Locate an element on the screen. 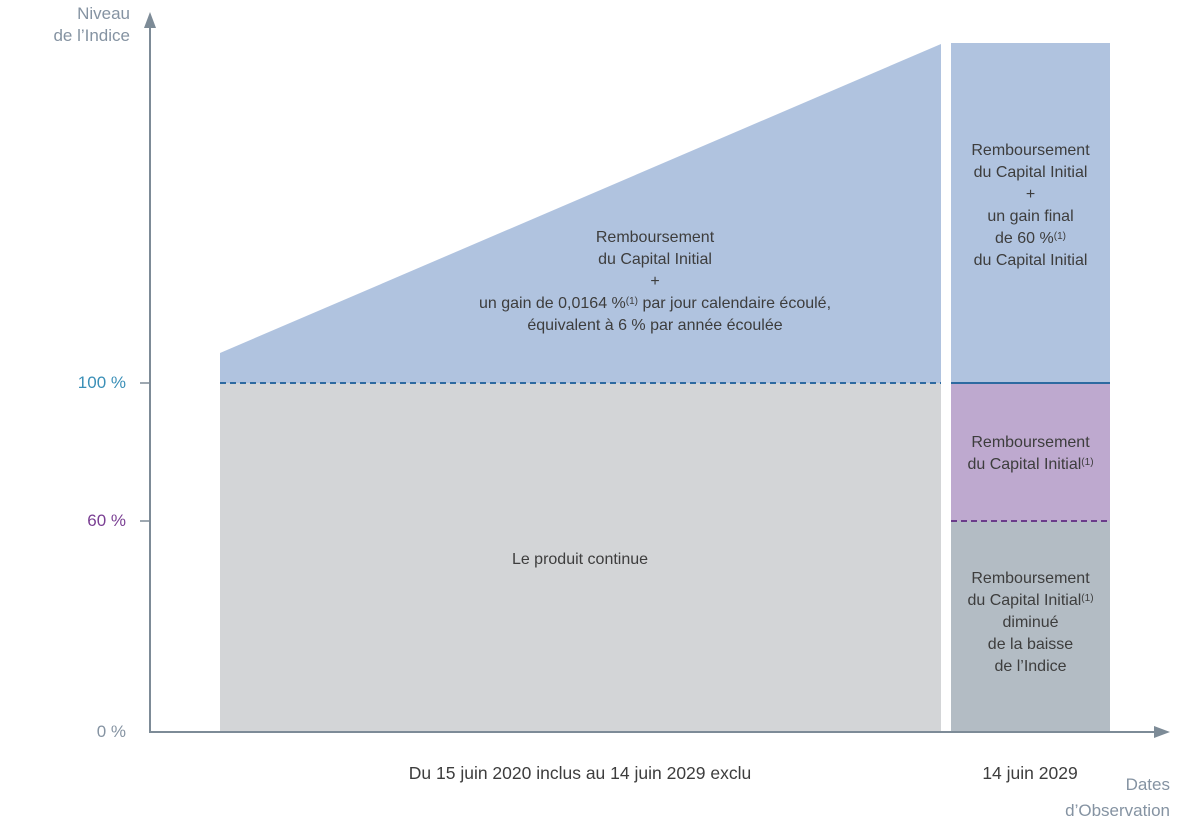 The width and height of the screenshot is (1182, 824). right-capital-line1: Remboursement is located at coordinates (1030, 442).